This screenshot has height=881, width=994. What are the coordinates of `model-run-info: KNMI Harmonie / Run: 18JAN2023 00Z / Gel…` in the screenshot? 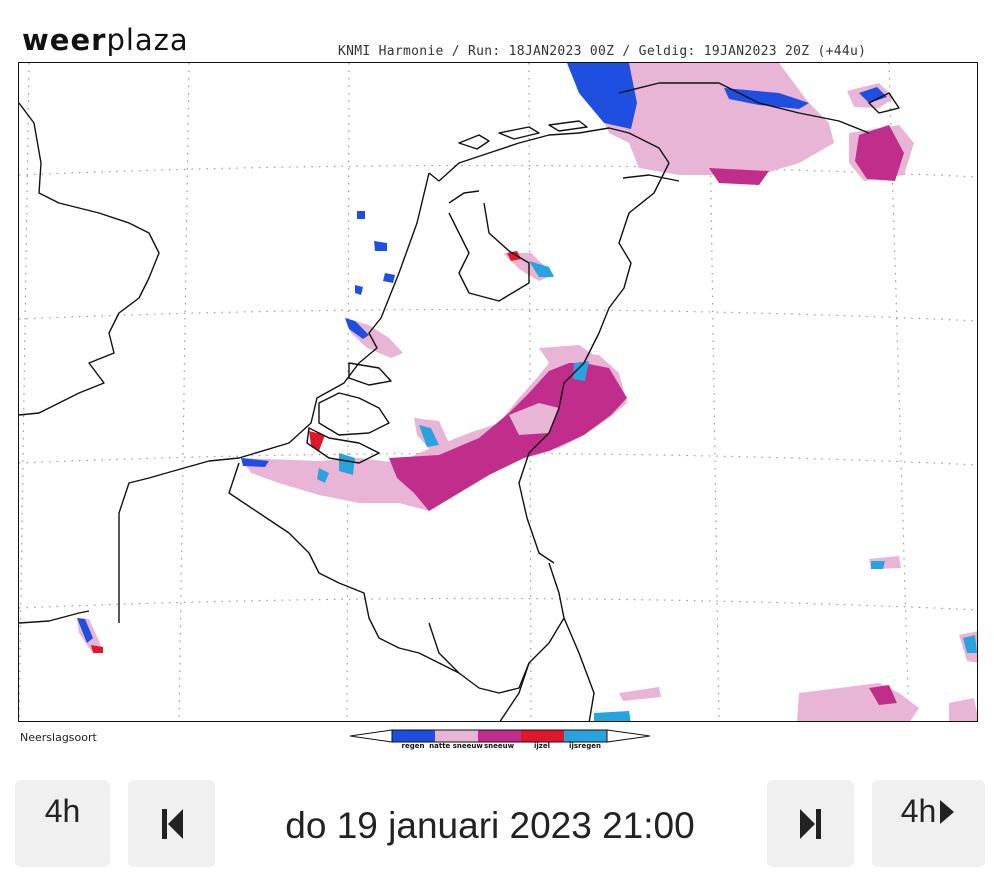 It's located at (602, 51).